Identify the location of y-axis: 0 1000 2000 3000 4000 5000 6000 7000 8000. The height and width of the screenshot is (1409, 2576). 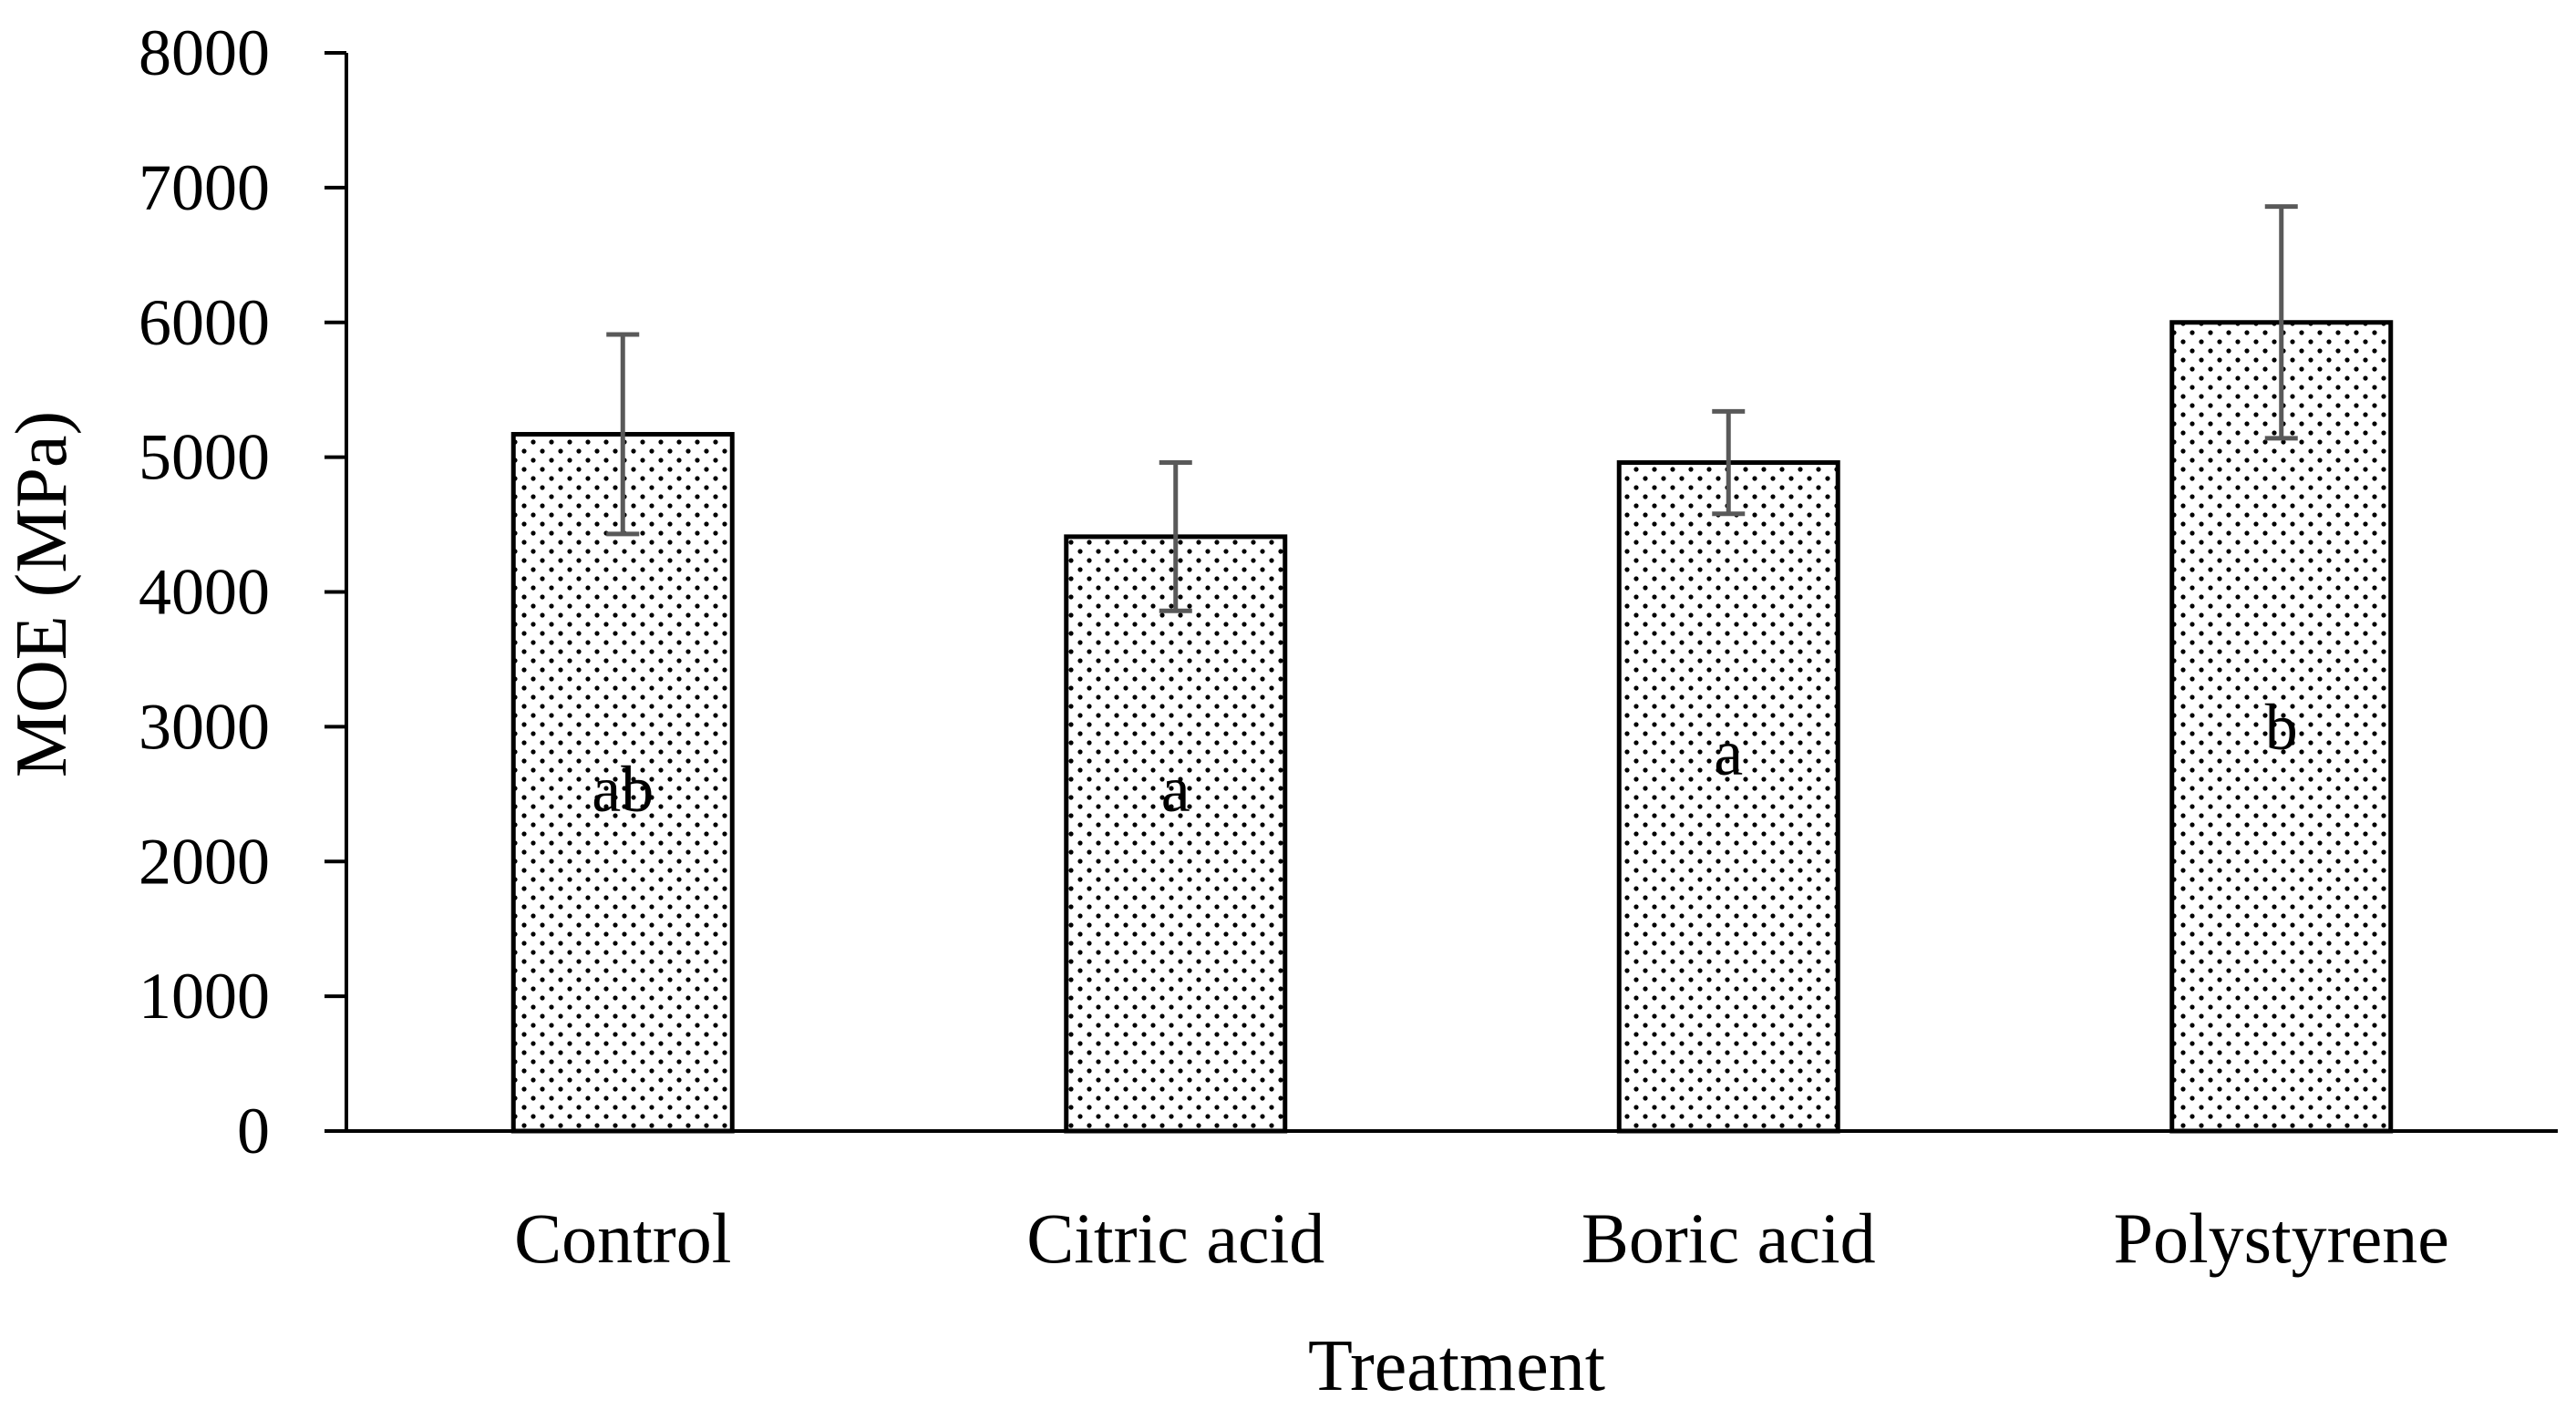
(244, 592).